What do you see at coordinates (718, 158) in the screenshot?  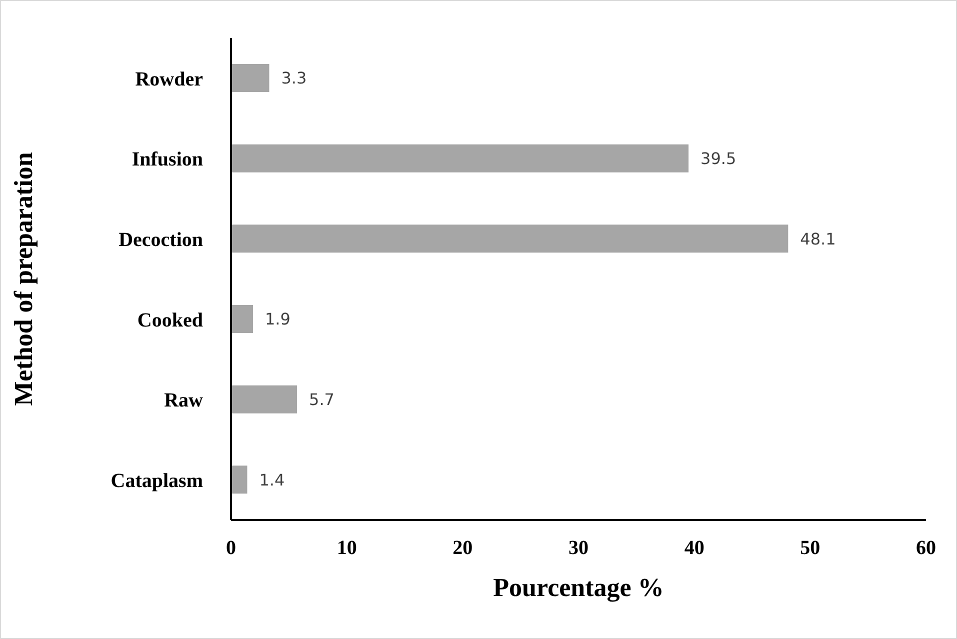 I see `data-label: 39.5` at bounding box center [718, 158].